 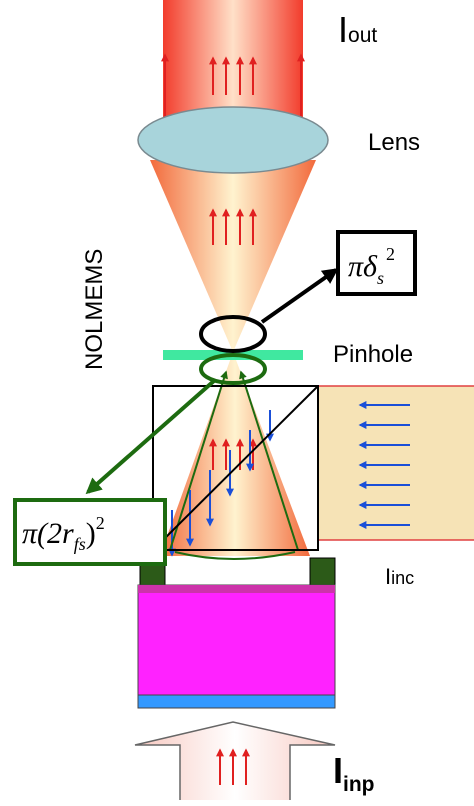 I want to click on formula-base: πδ, so click(x=363, y=266).